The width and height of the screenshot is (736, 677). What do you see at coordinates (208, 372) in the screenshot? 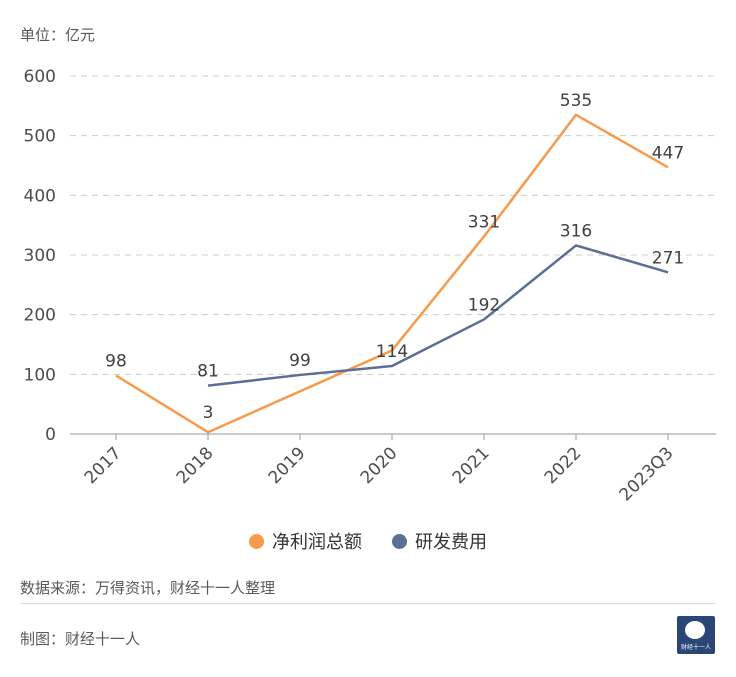
I see `data-label: 81` at bounding box center [208, 372].